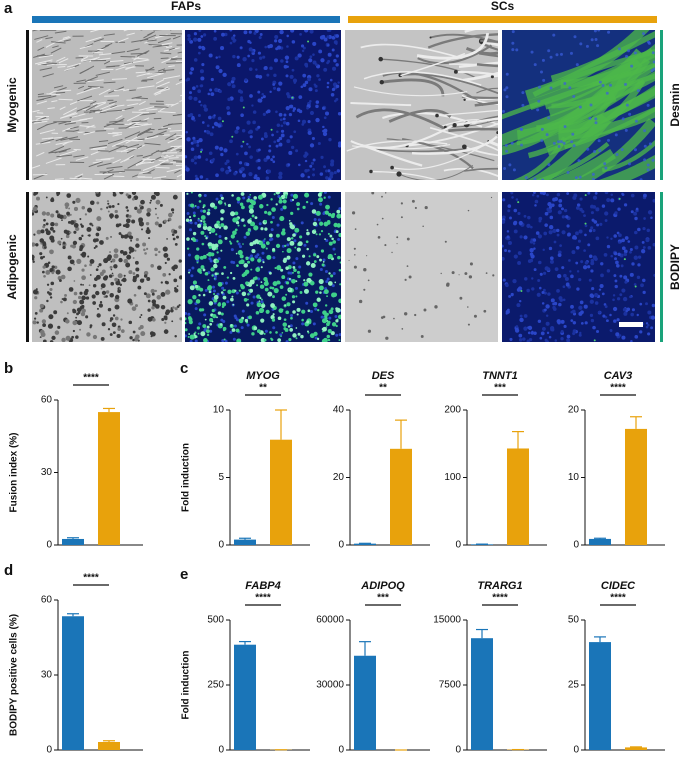 This screenshot has height=757, width=685. What do you see at coordinates (518, 202) in the screenshot?
I see `signal` at bounding box center [518, 202].